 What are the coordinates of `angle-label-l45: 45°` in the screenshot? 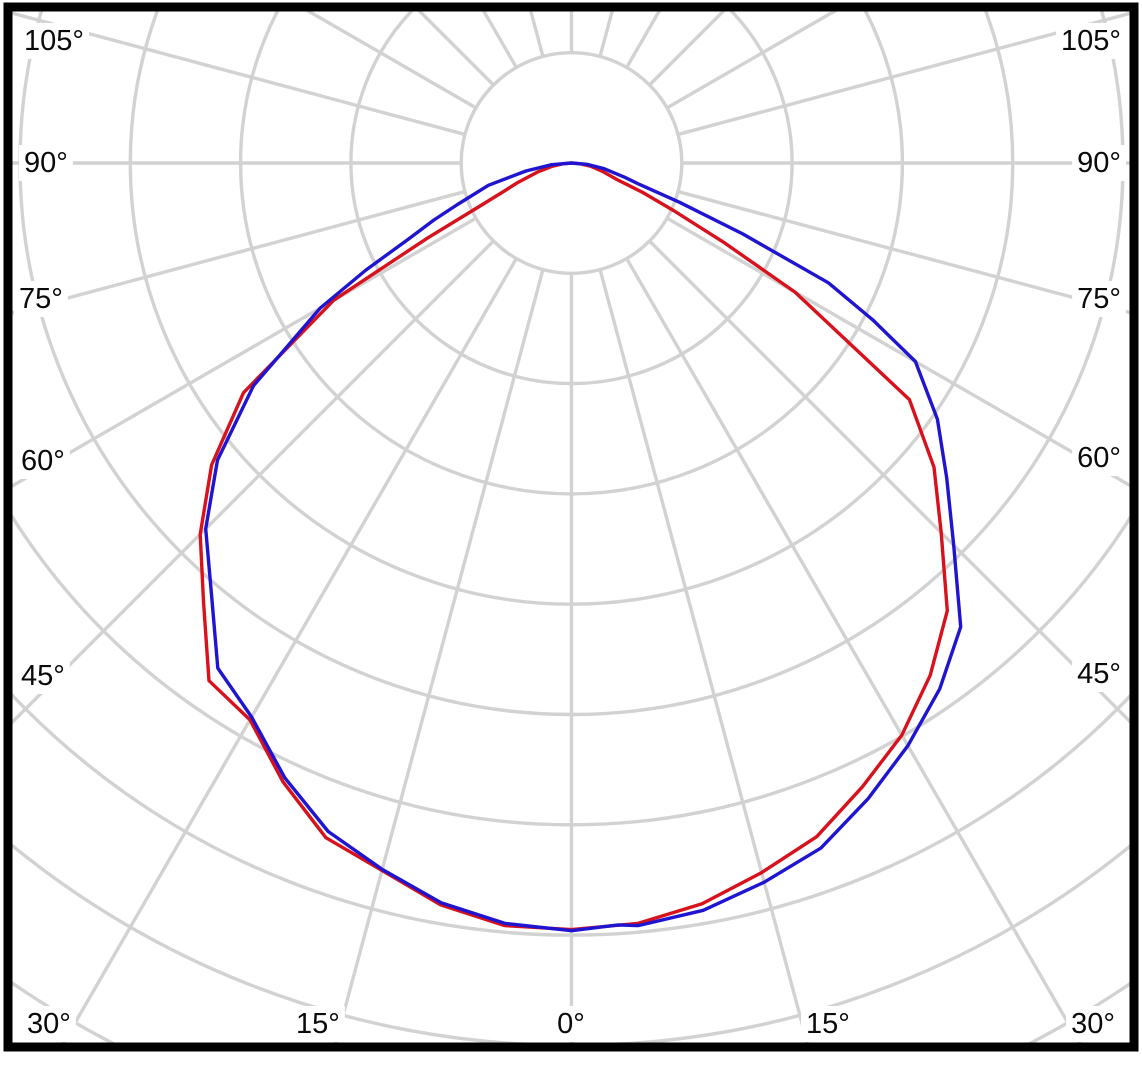 It's located at (43, 676).